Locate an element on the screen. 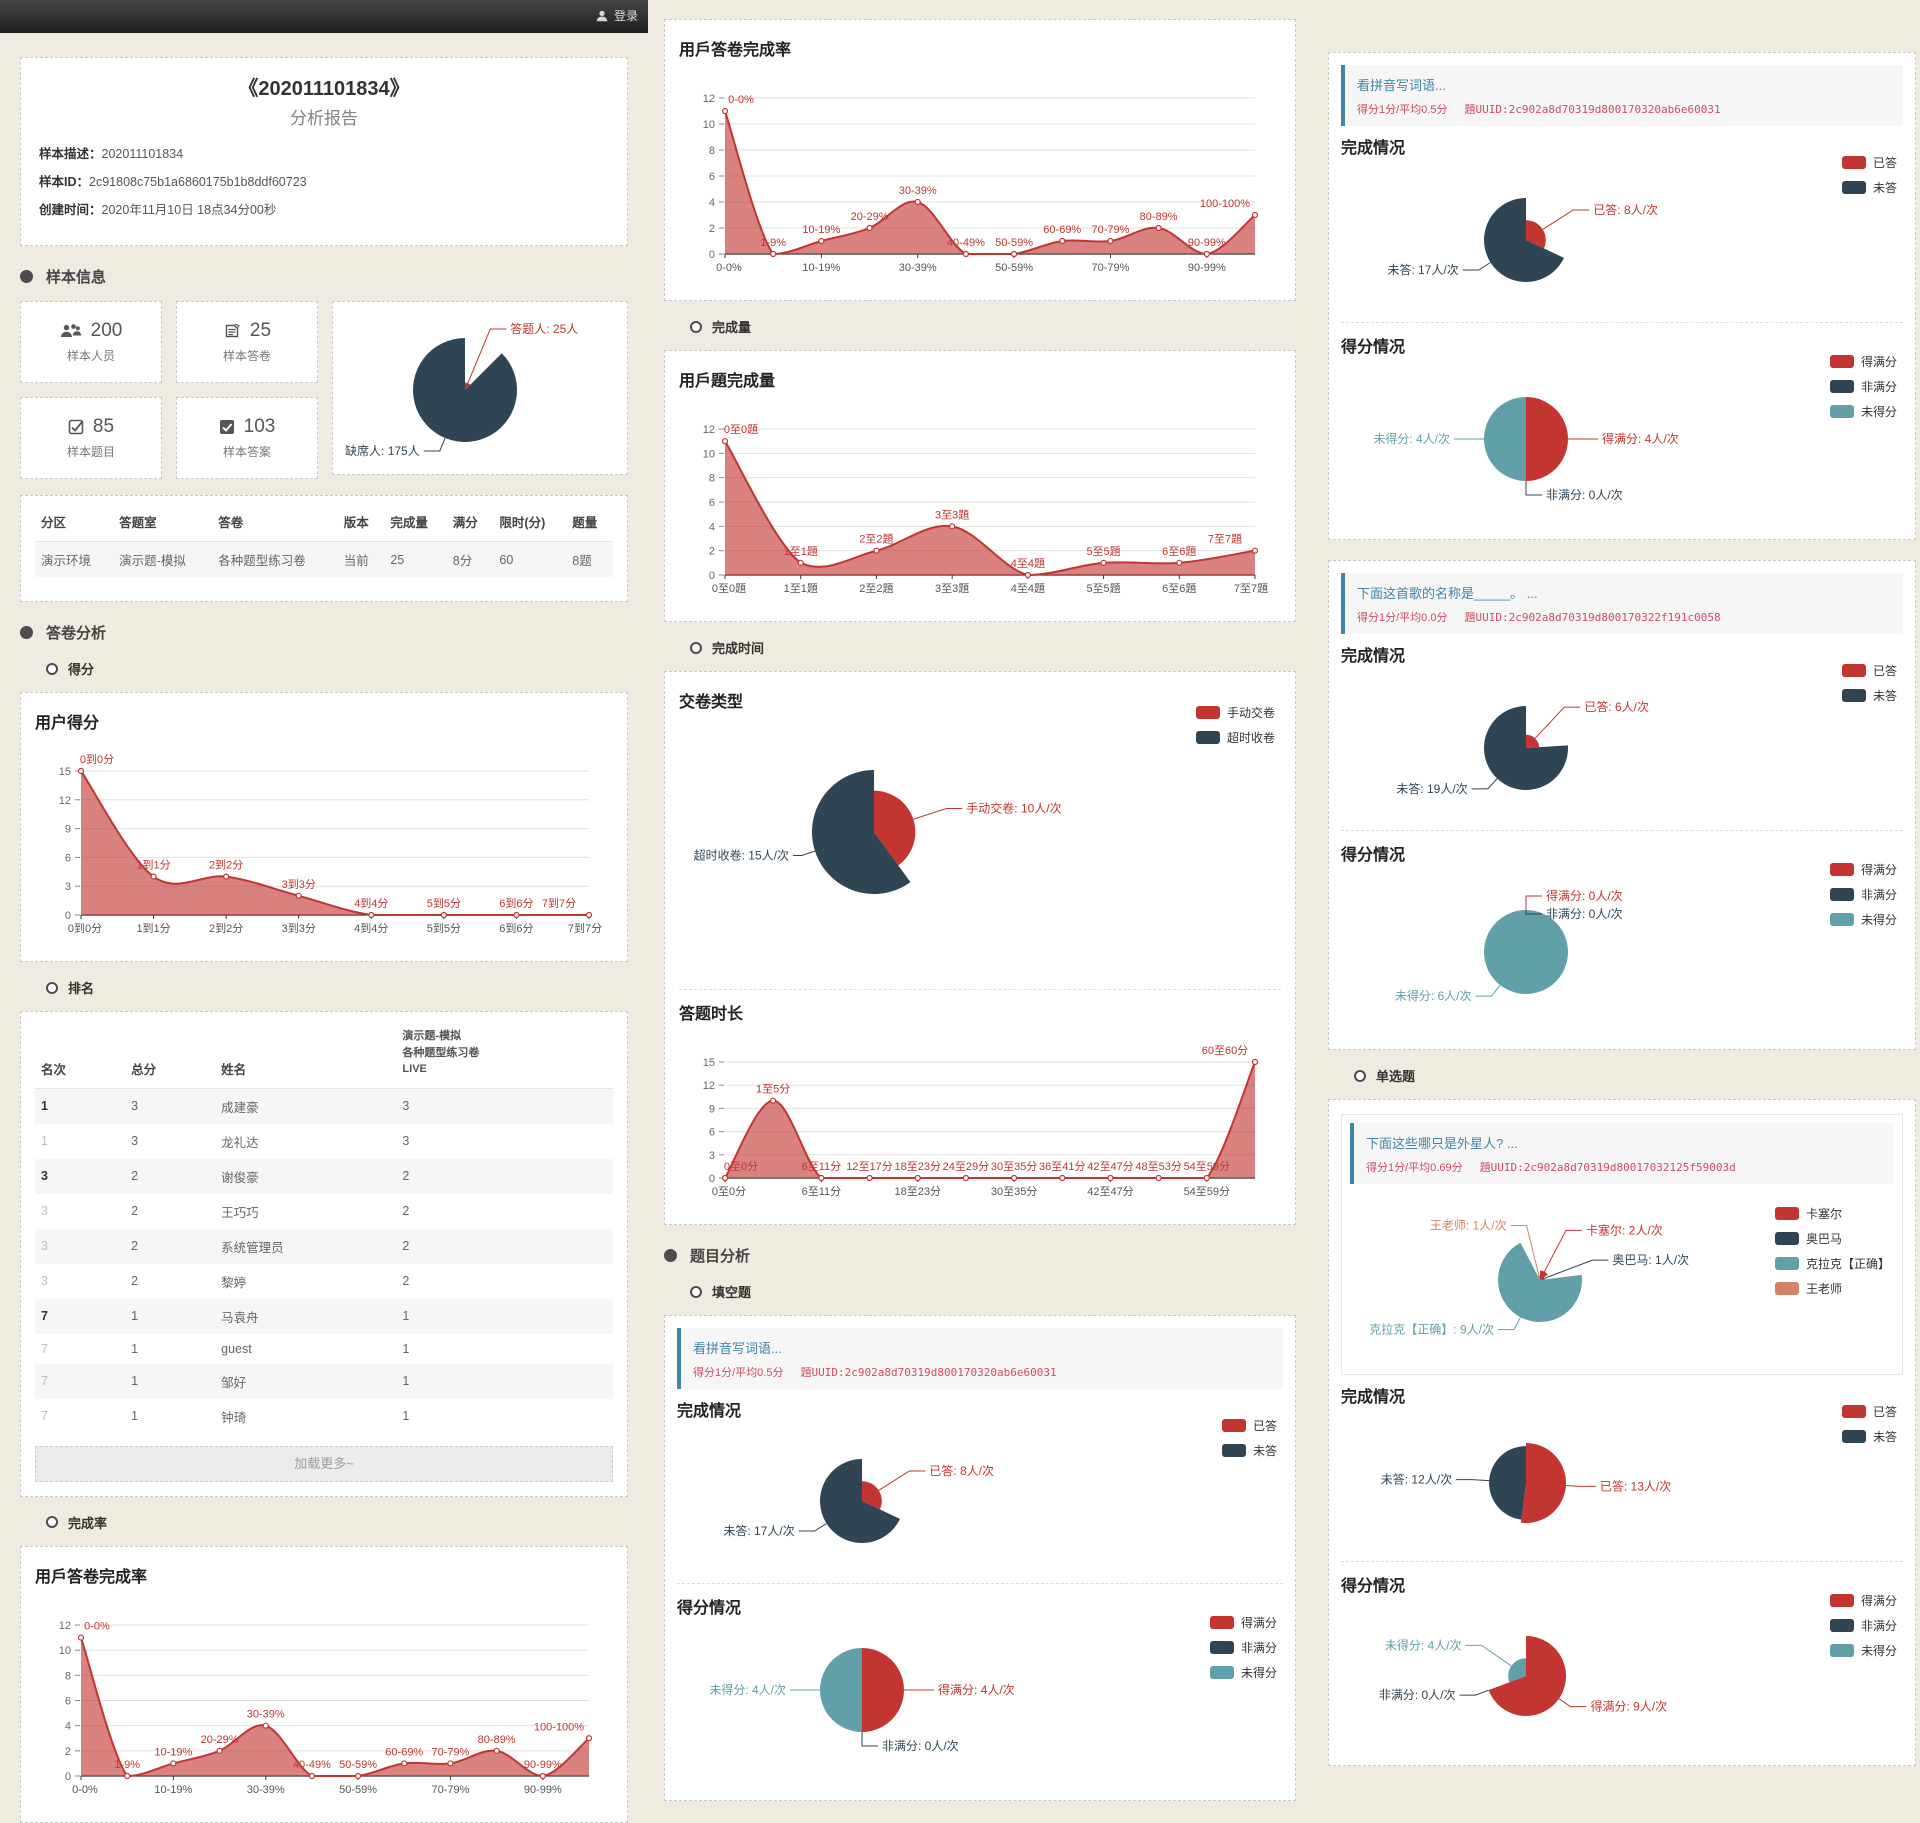 The height and width of the screenshot is (1823, 1920). svg-text: 2至2題 is located at coordinates (876, 588).